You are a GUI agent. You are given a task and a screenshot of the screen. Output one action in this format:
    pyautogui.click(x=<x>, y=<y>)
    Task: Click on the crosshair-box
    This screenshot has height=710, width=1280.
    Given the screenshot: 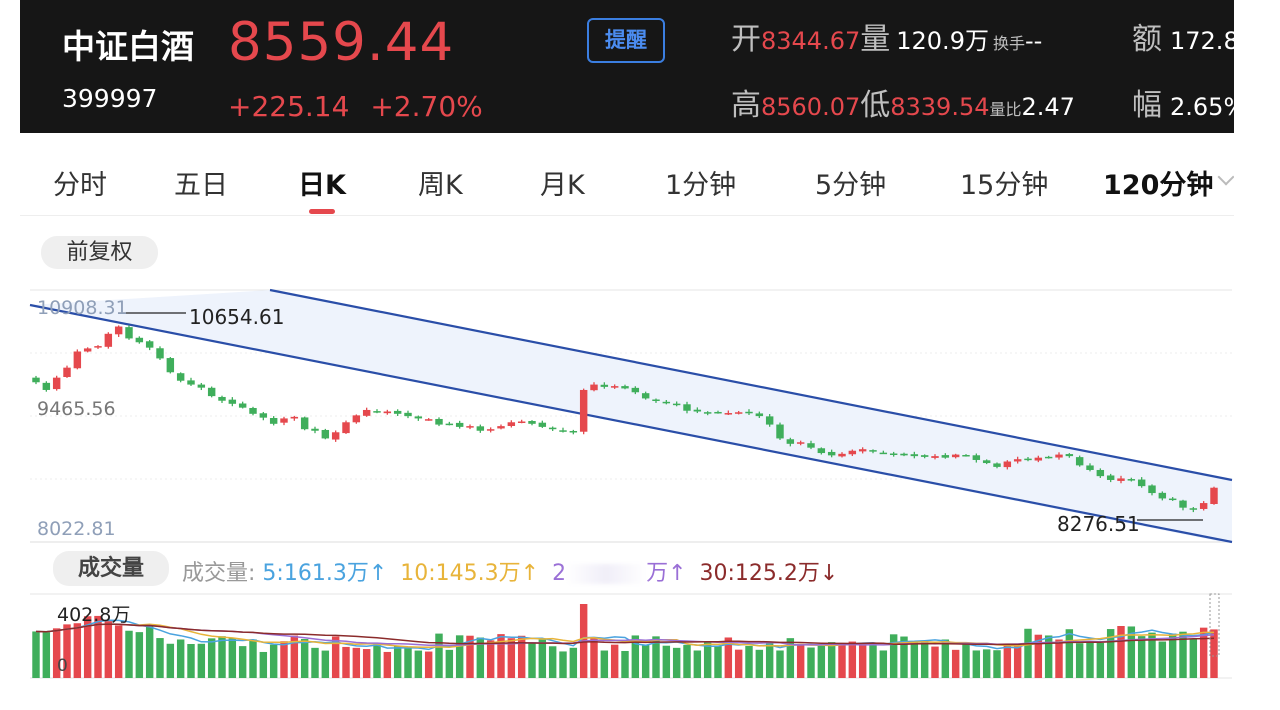 What is the action you would take?
    pyautogui.click(x=1214, y=625)
    